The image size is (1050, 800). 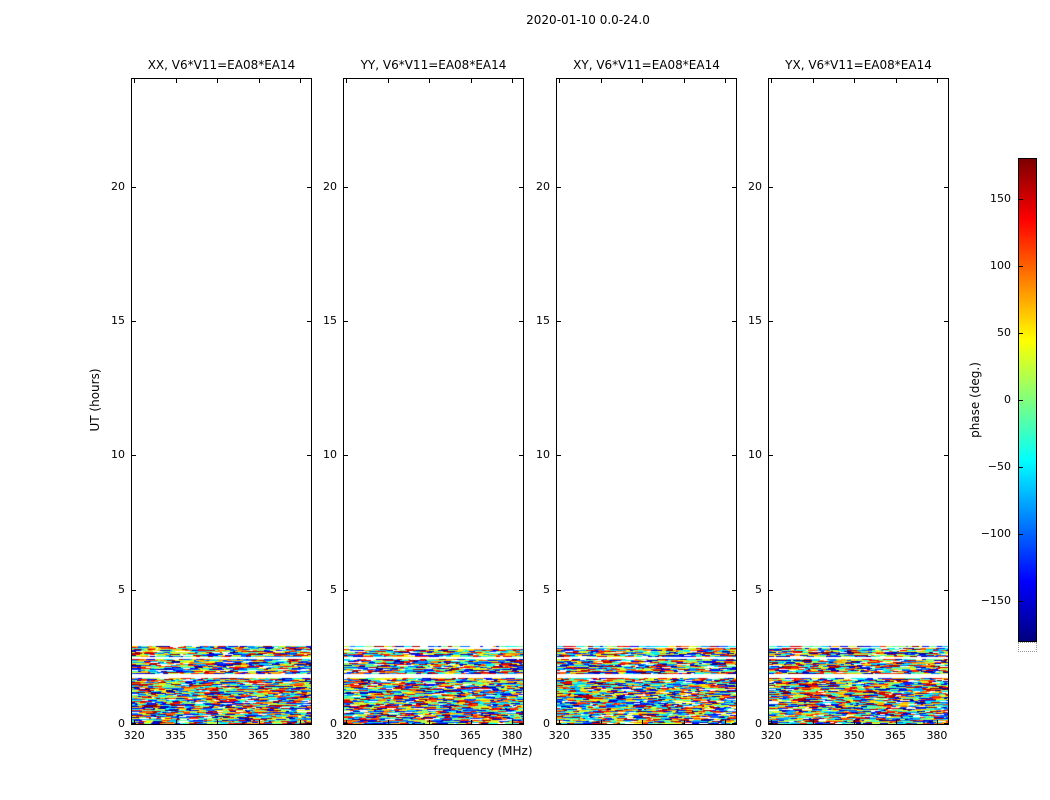 I want to click on colorbar-tick-label: 50, so click(x=1004, y=333).